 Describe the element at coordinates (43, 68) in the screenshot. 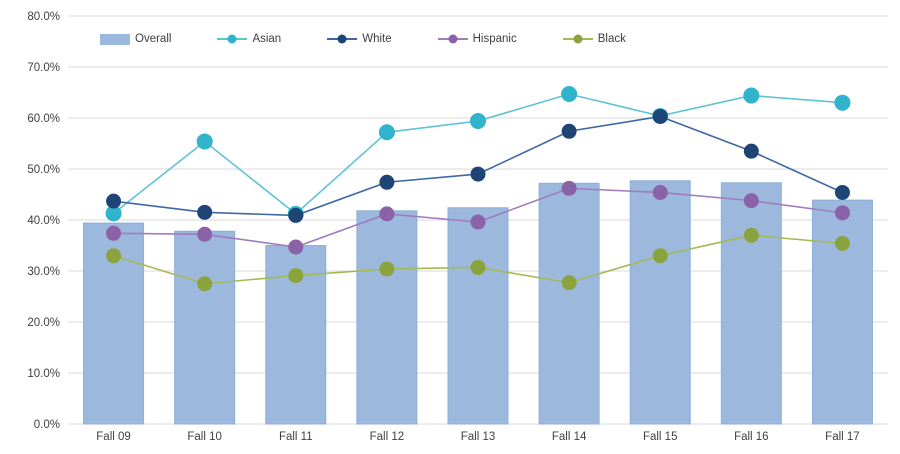

I see `y-tick-label: 70.0%` at that location.